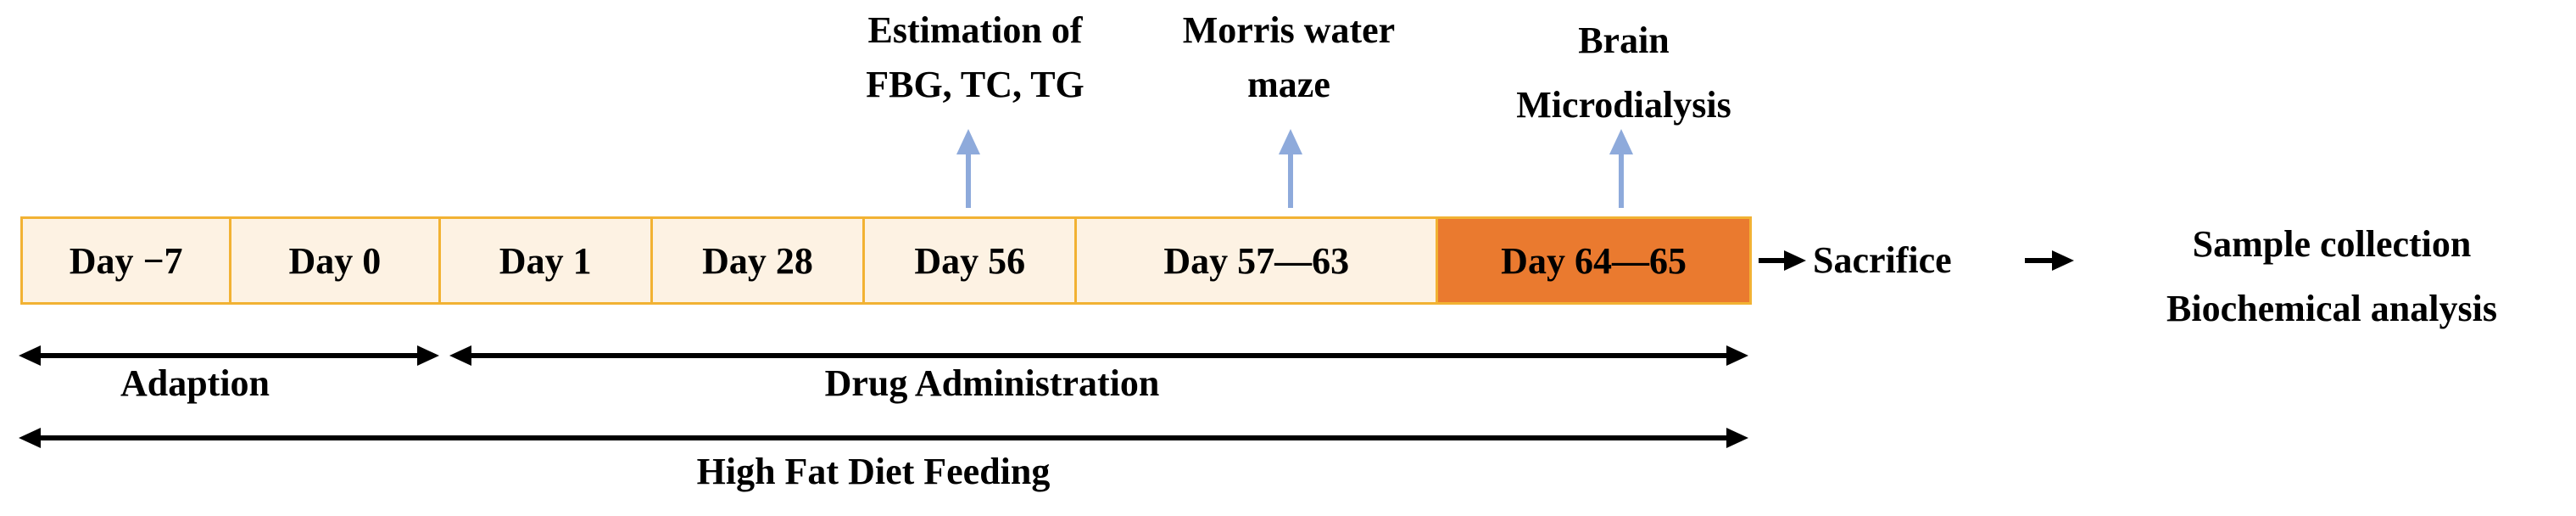 The height and width of the screenshot is (516, 2576). Describe the element at coordinates (336, 260) in the screenshot. I see `timeline-cell-day-0: Day 0` at that location.